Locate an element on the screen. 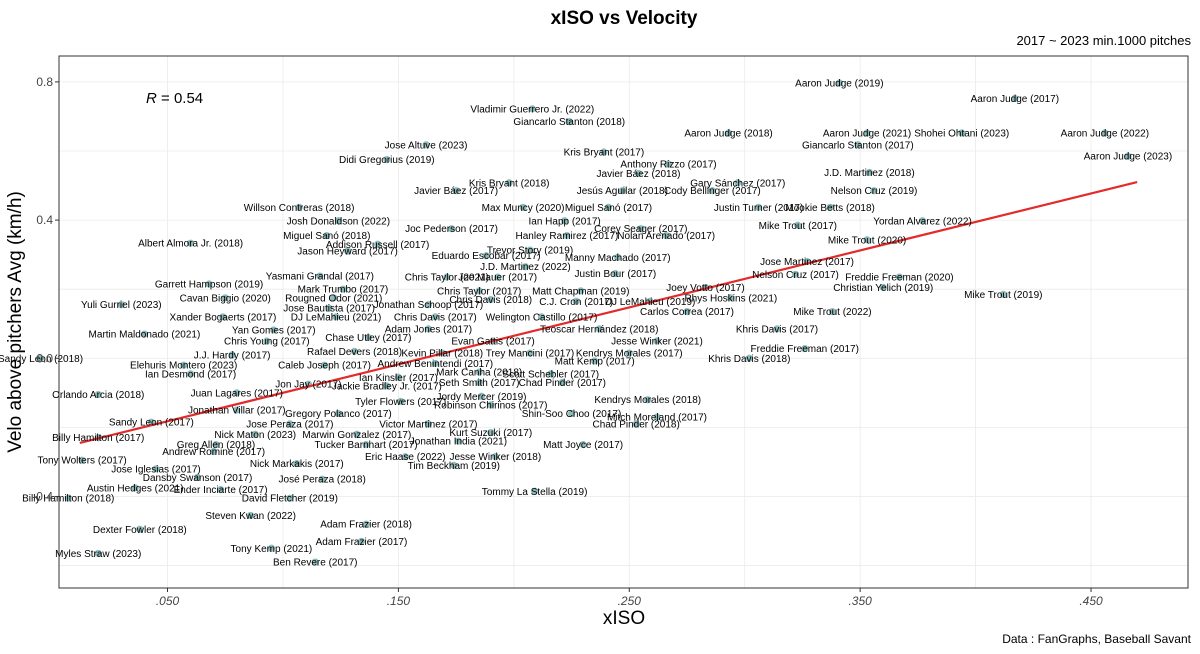  point-label: Miguel Sanó (2017) is located at coordinates (608, 208).